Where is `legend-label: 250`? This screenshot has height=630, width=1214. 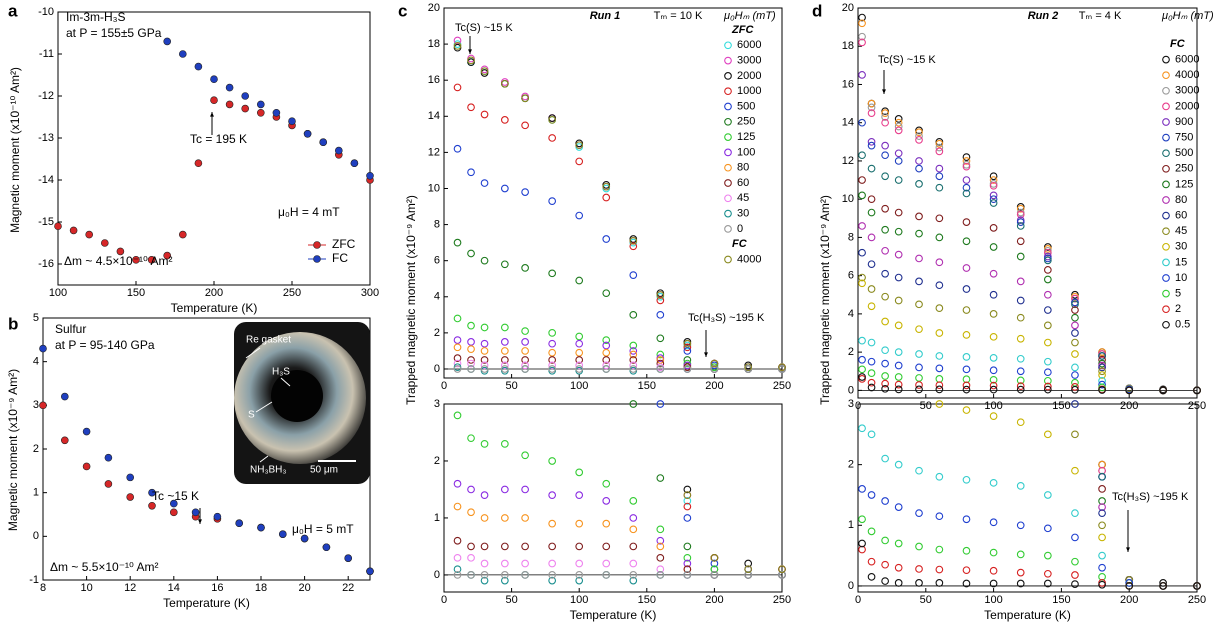
legend-label: 250 is located at coordinates (1184, 169).